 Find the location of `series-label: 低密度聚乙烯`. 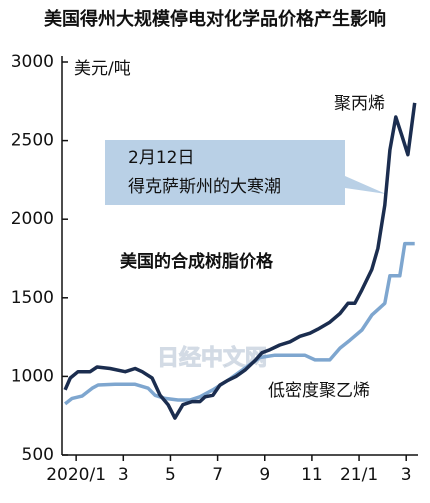

series-label: 低密度聚乙烯 is located at coordinates (319, 391).